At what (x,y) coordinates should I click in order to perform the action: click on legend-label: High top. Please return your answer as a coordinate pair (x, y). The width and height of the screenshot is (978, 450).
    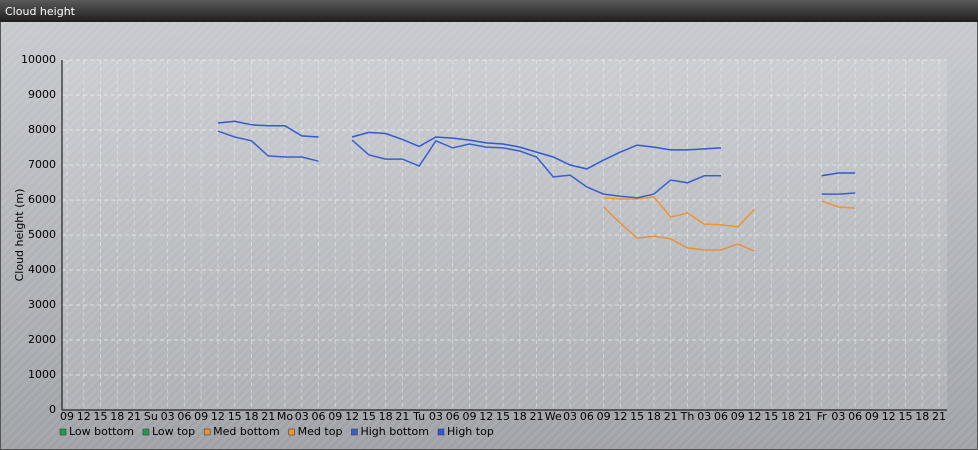
    Looking at the image, I should click on (470, 431).